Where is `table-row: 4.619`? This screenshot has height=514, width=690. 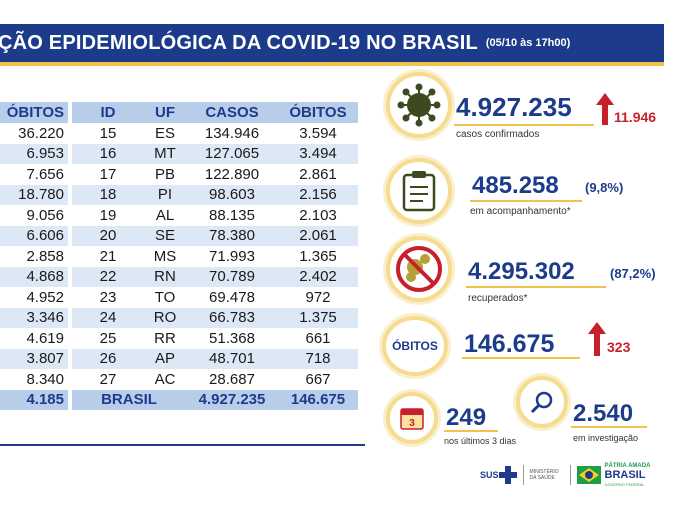 table-row: 4.619 is located at coordinates (45, 338).